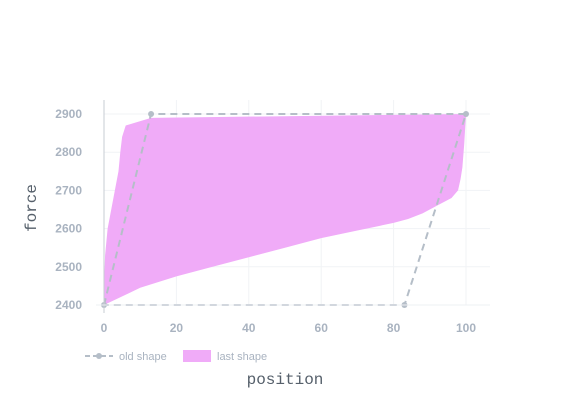  What do you see at coordinates (68, 152) in the screenshot?
I see `y-tick-label: 2800` at bounding box center [68, 152].